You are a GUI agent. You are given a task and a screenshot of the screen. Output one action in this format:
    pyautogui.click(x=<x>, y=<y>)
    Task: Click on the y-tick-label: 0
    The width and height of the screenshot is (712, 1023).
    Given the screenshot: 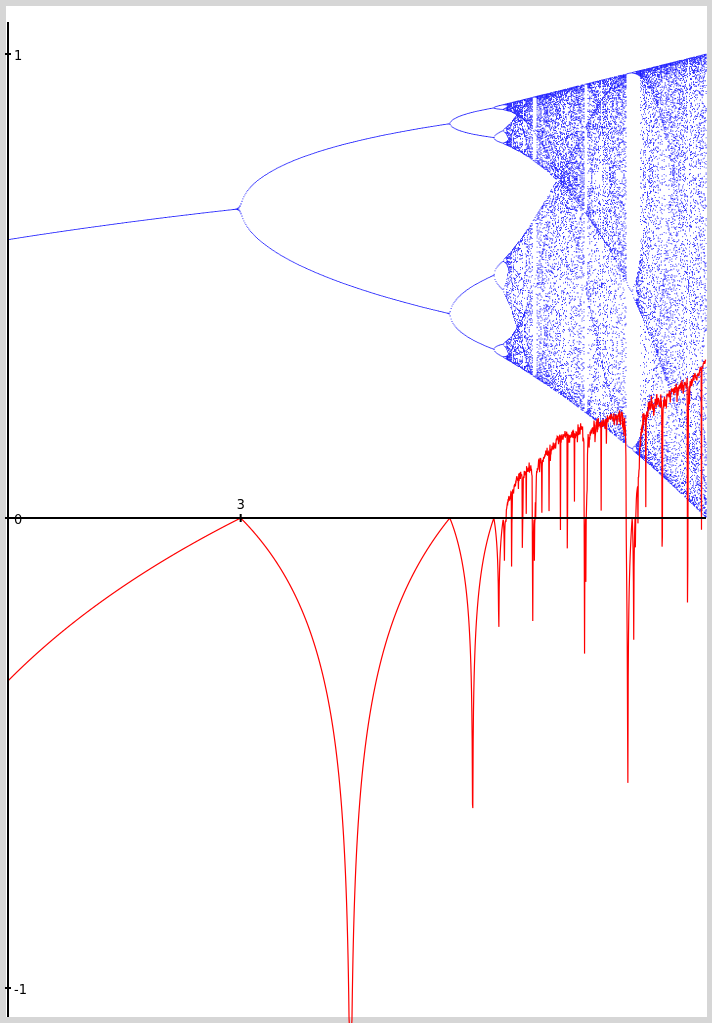 What is the action you would take?
    pyautogui.click(x=18, y=520)
    